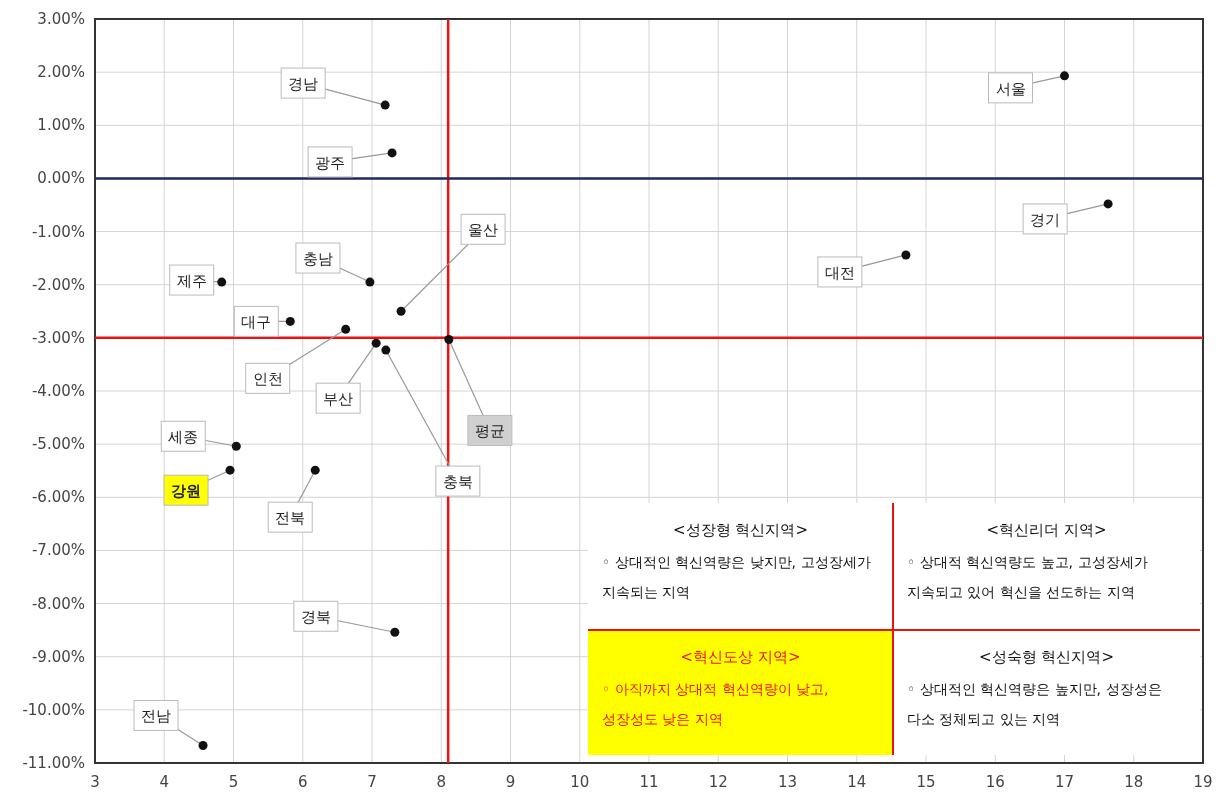  What do you see at coordinates (457, 482) in the screenshot?
I see `annotation: 충북` at bounding box center [457, 482].